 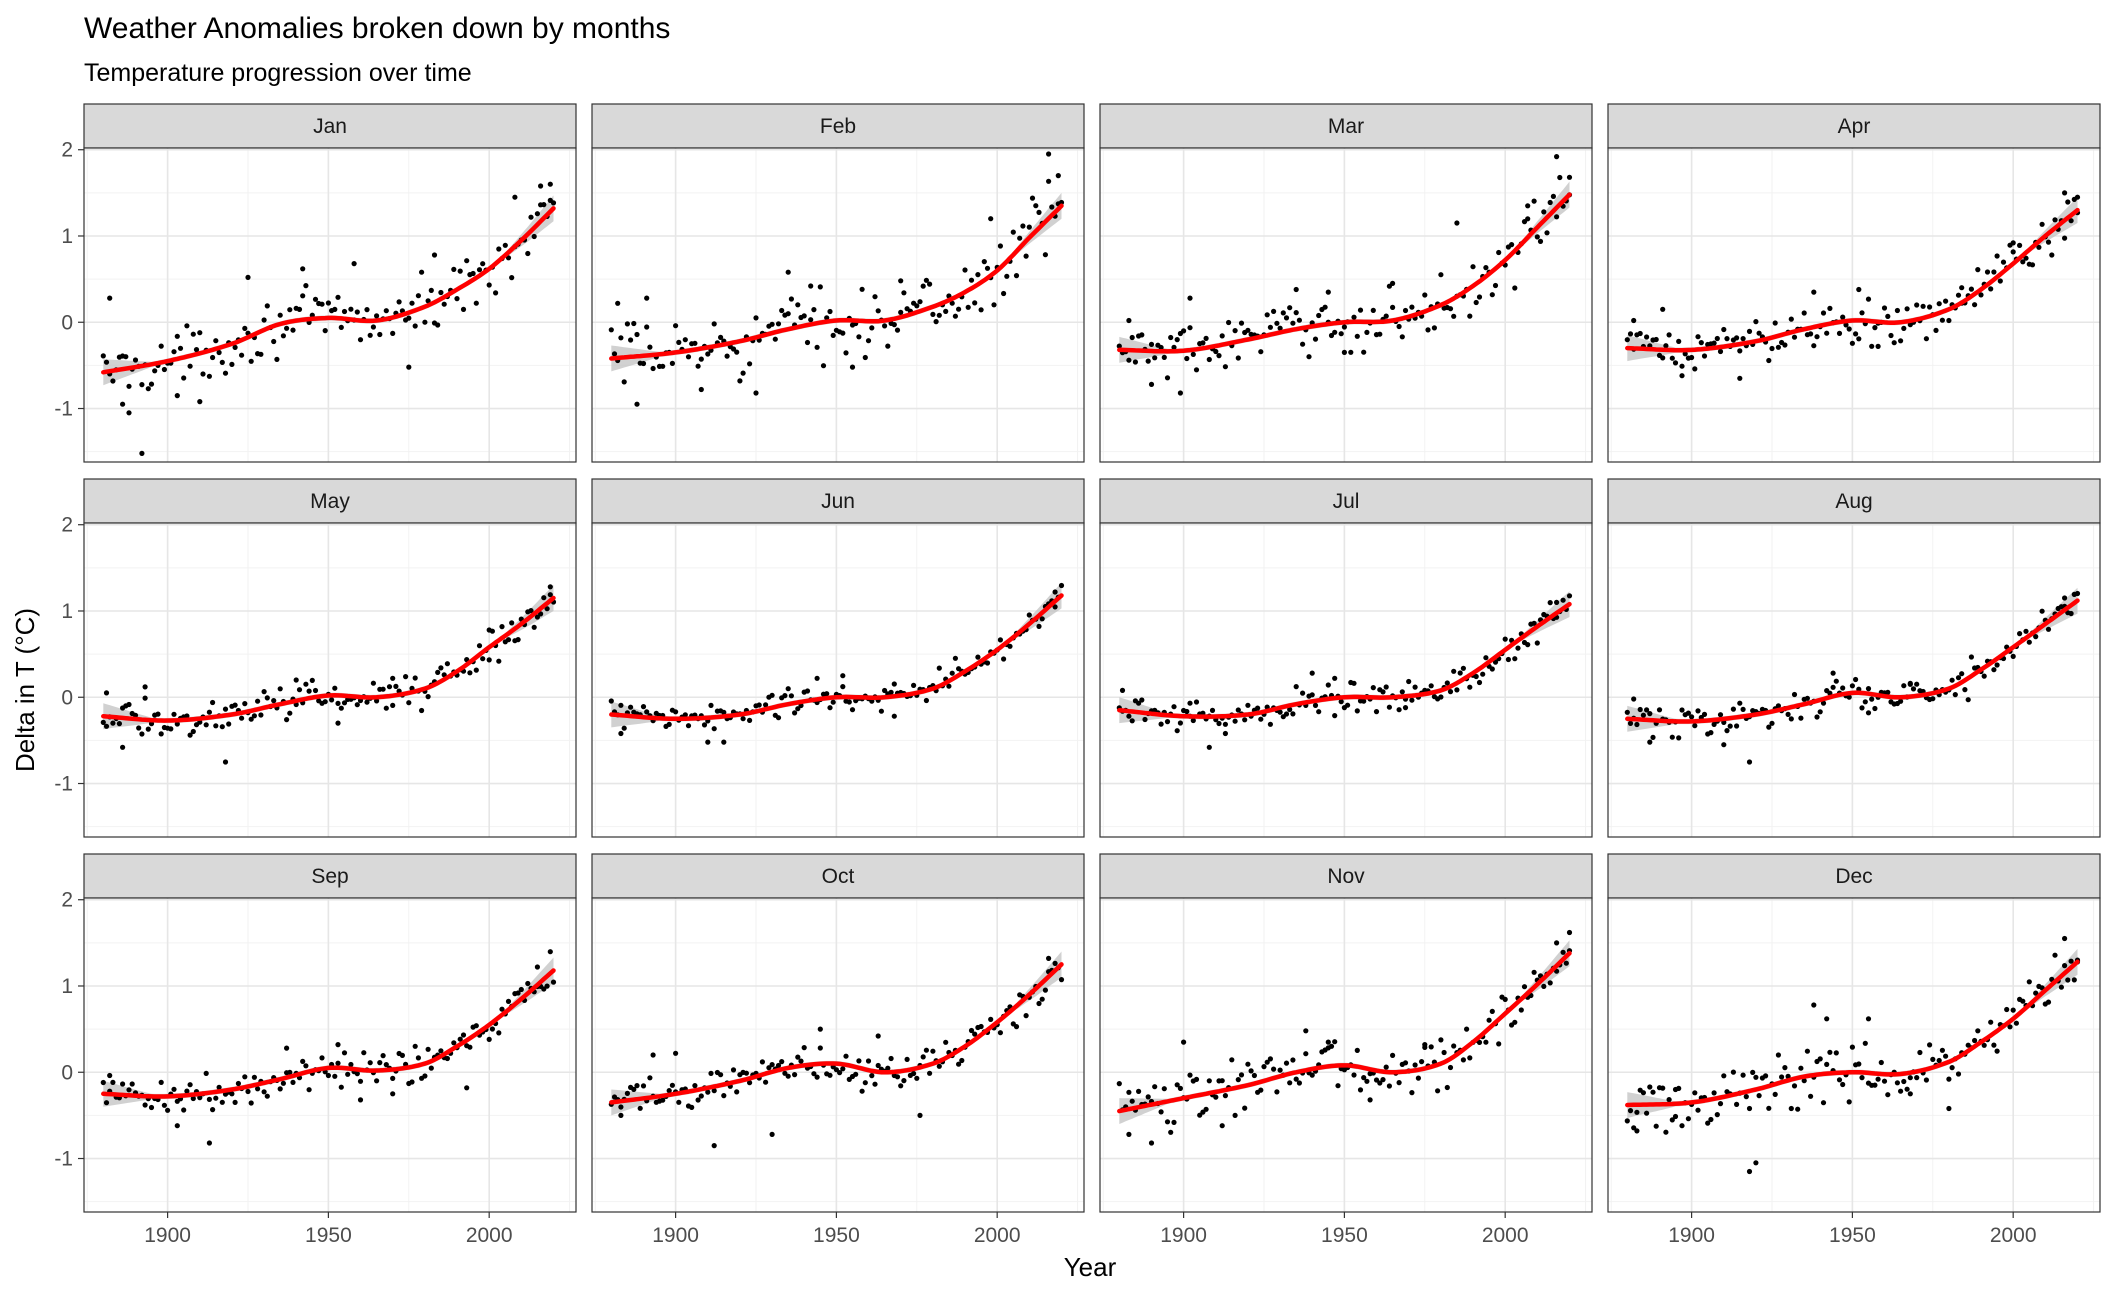 What do you see at coordinates (1854, 1050) in the screenshot?
I see `facet-panel-dec: Dec1900 1950 2000` at bounding box center [1854, 1050].